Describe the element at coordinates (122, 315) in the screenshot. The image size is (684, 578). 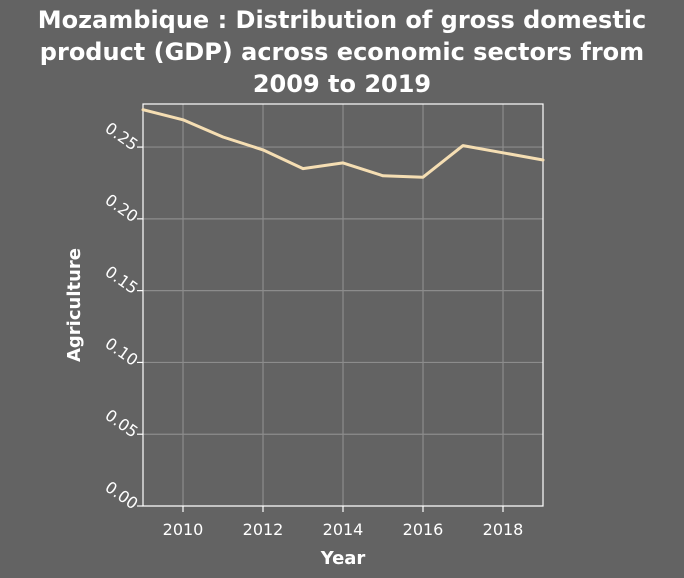
I see `y-axis-ticks: 0.00 0.05 0.10 0.15 0.20 0.25` at that location.